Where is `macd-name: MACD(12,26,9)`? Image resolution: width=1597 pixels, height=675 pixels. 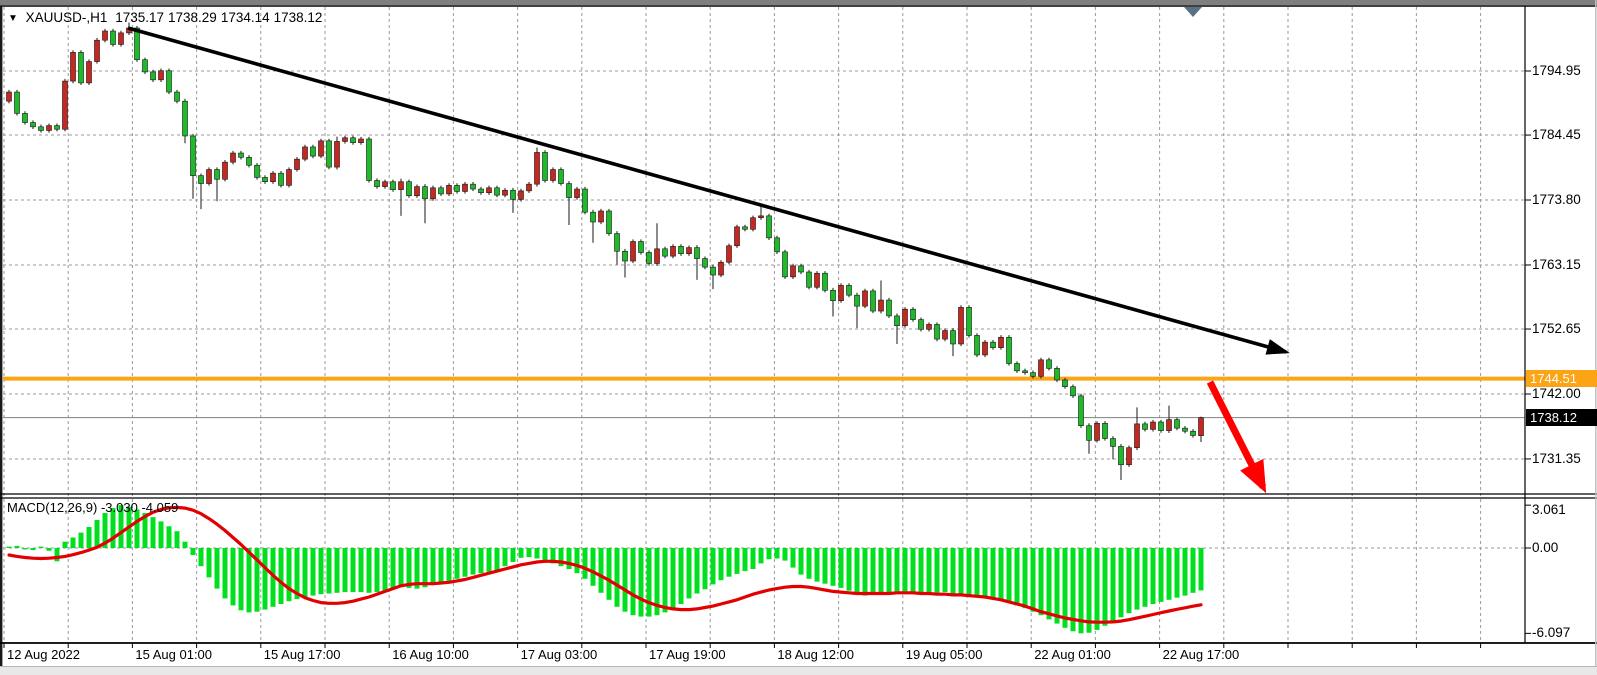 macd-name: MACD(12,26,9) is located at coordinates (52, 507).